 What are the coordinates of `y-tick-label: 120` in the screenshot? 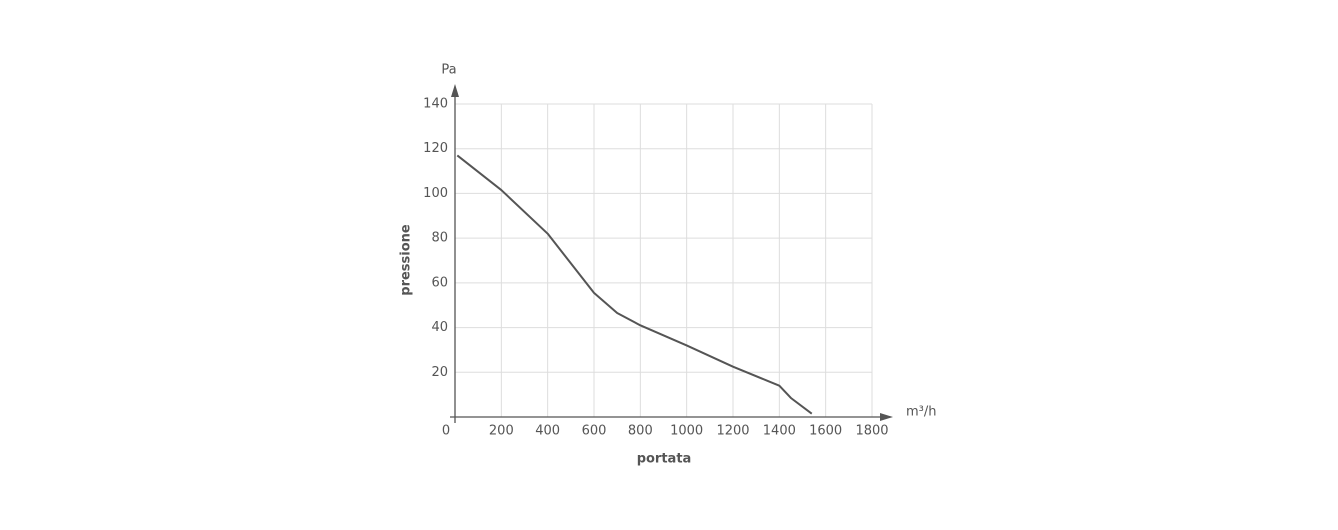 It's located at (435, 148).